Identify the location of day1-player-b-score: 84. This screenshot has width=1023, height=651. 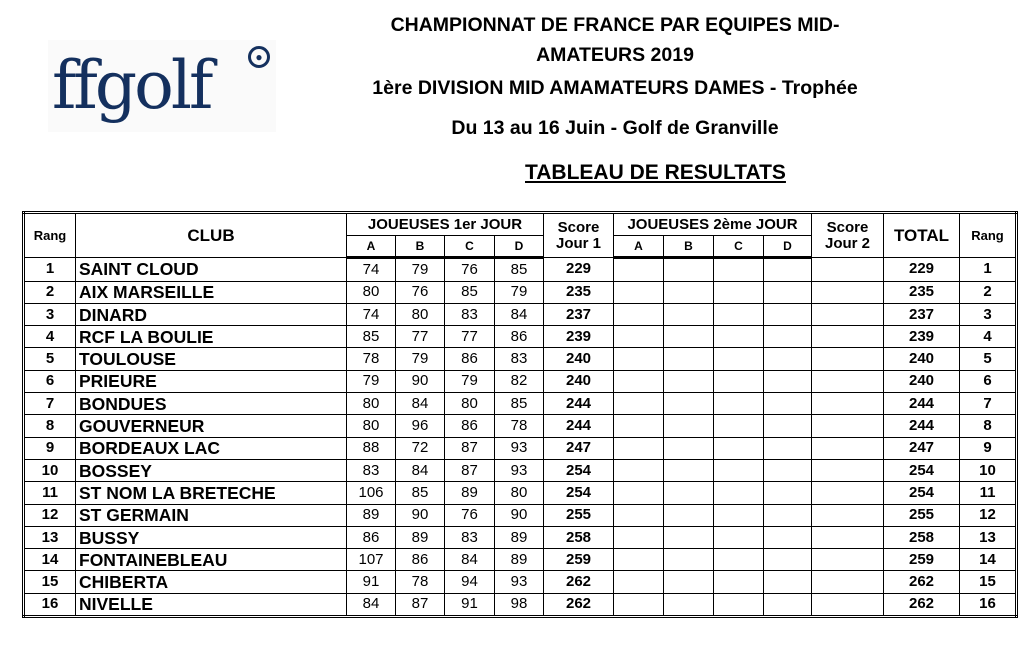
(420, 404).